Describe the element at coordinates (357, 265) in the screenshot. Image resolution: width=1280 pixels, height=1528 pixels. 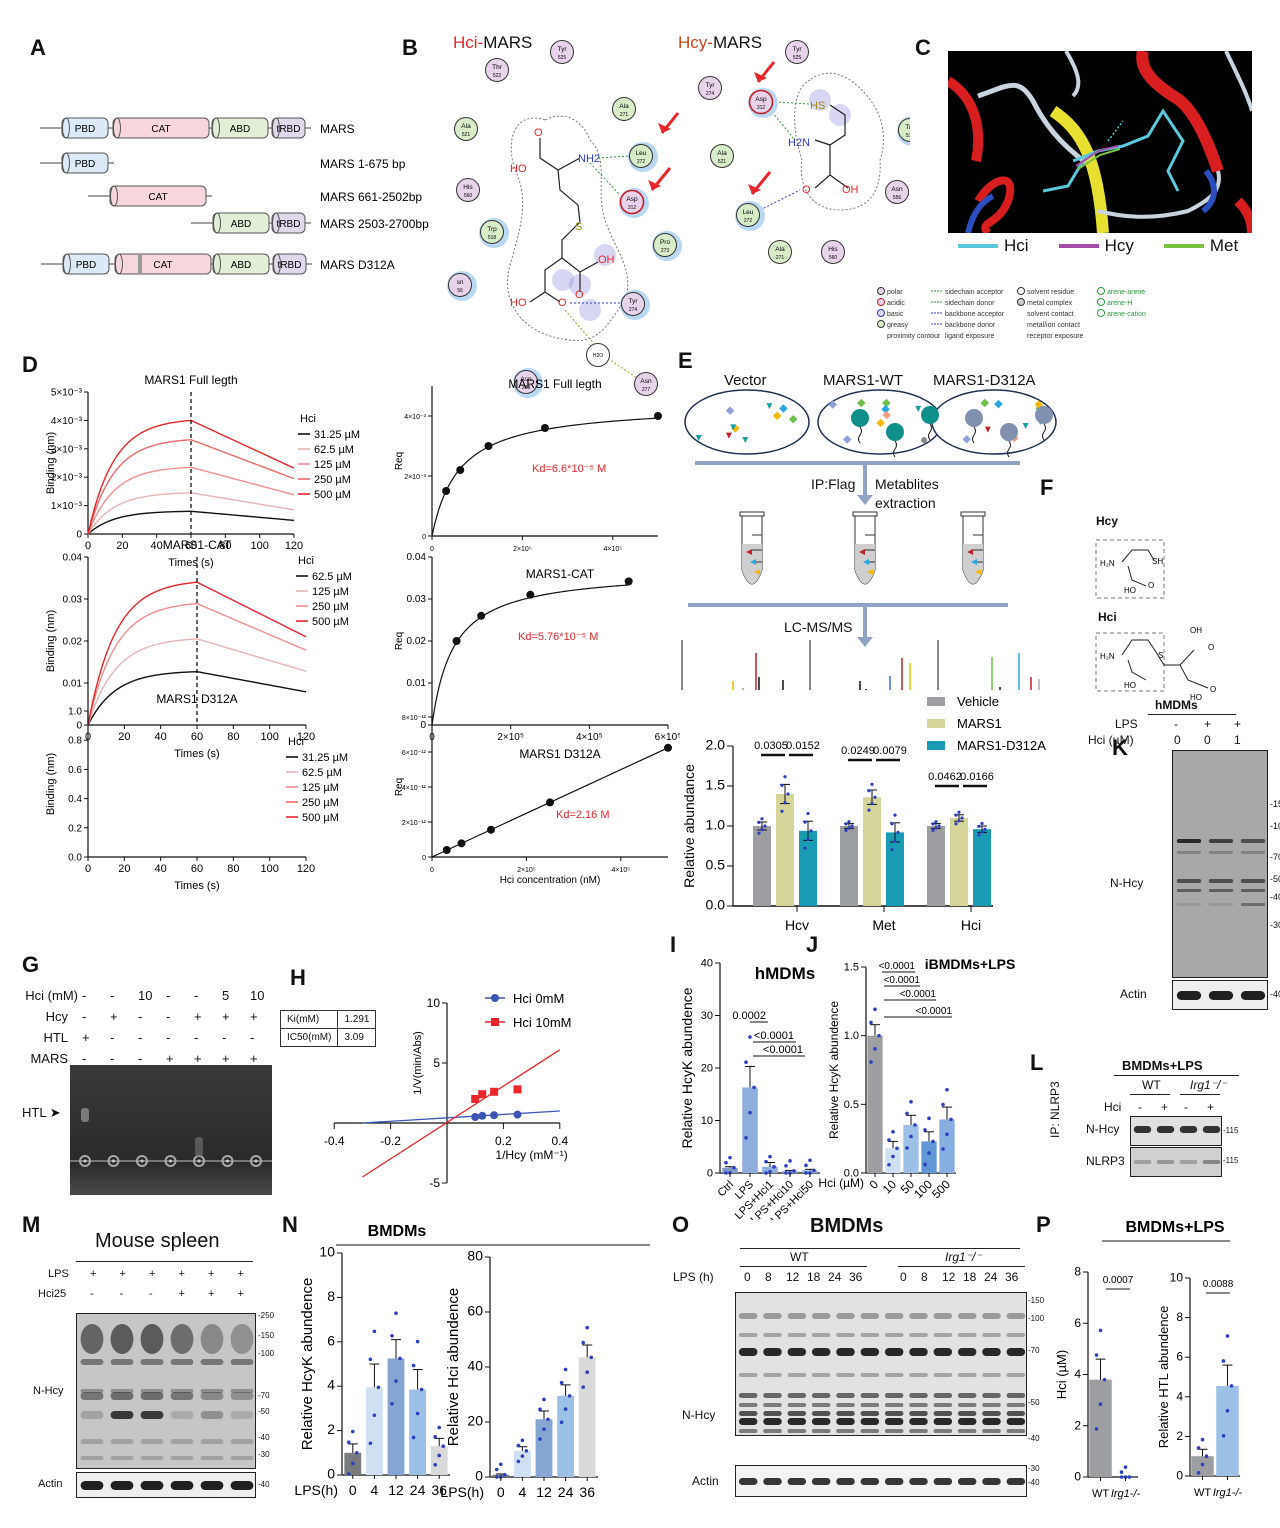
I see `svg-text: MARS D312A` at that location.